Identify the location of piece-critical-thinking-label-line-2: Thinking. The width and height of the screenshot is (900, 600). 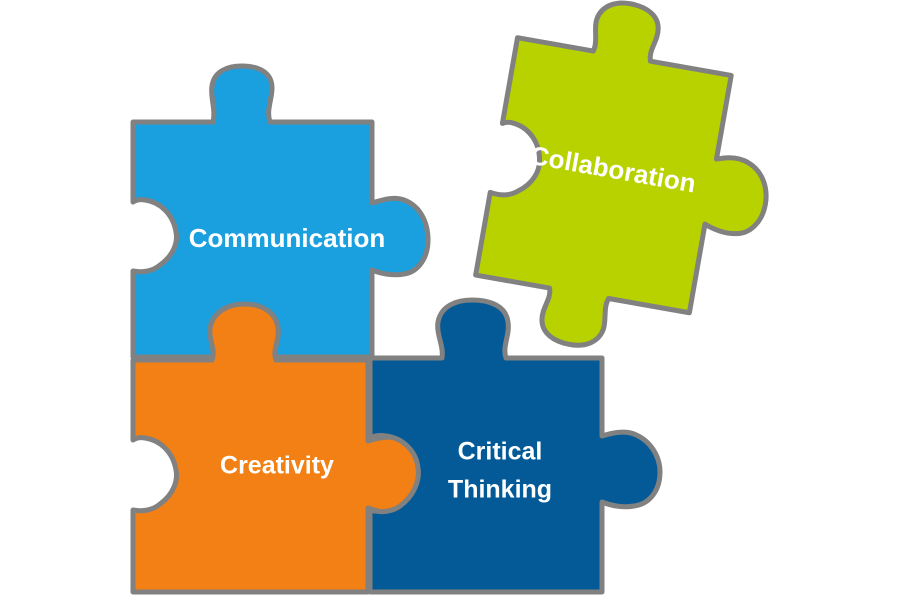
(500, 490).